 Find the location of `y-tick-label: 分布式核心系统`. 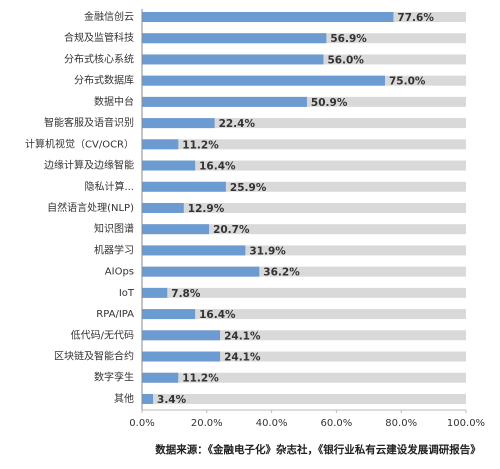

y-tick-label: 分布式核心系统 is located at coordinates (99, 58).